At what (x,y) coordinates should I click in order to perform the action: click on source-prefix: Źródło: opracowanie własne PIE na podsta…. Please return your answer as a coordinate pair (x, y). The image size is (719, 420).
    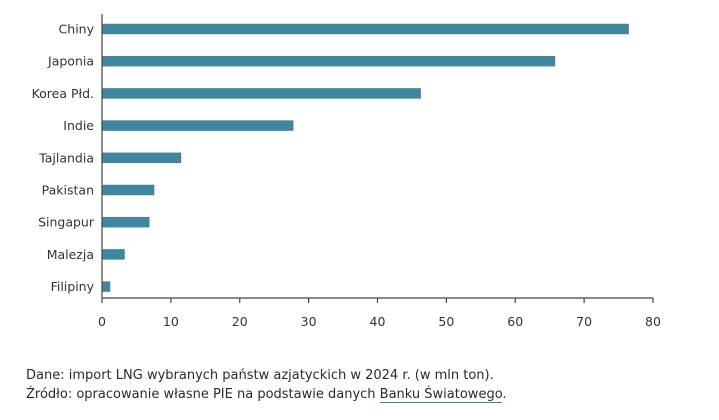
    Looking at the image, I should click on (203, 394).